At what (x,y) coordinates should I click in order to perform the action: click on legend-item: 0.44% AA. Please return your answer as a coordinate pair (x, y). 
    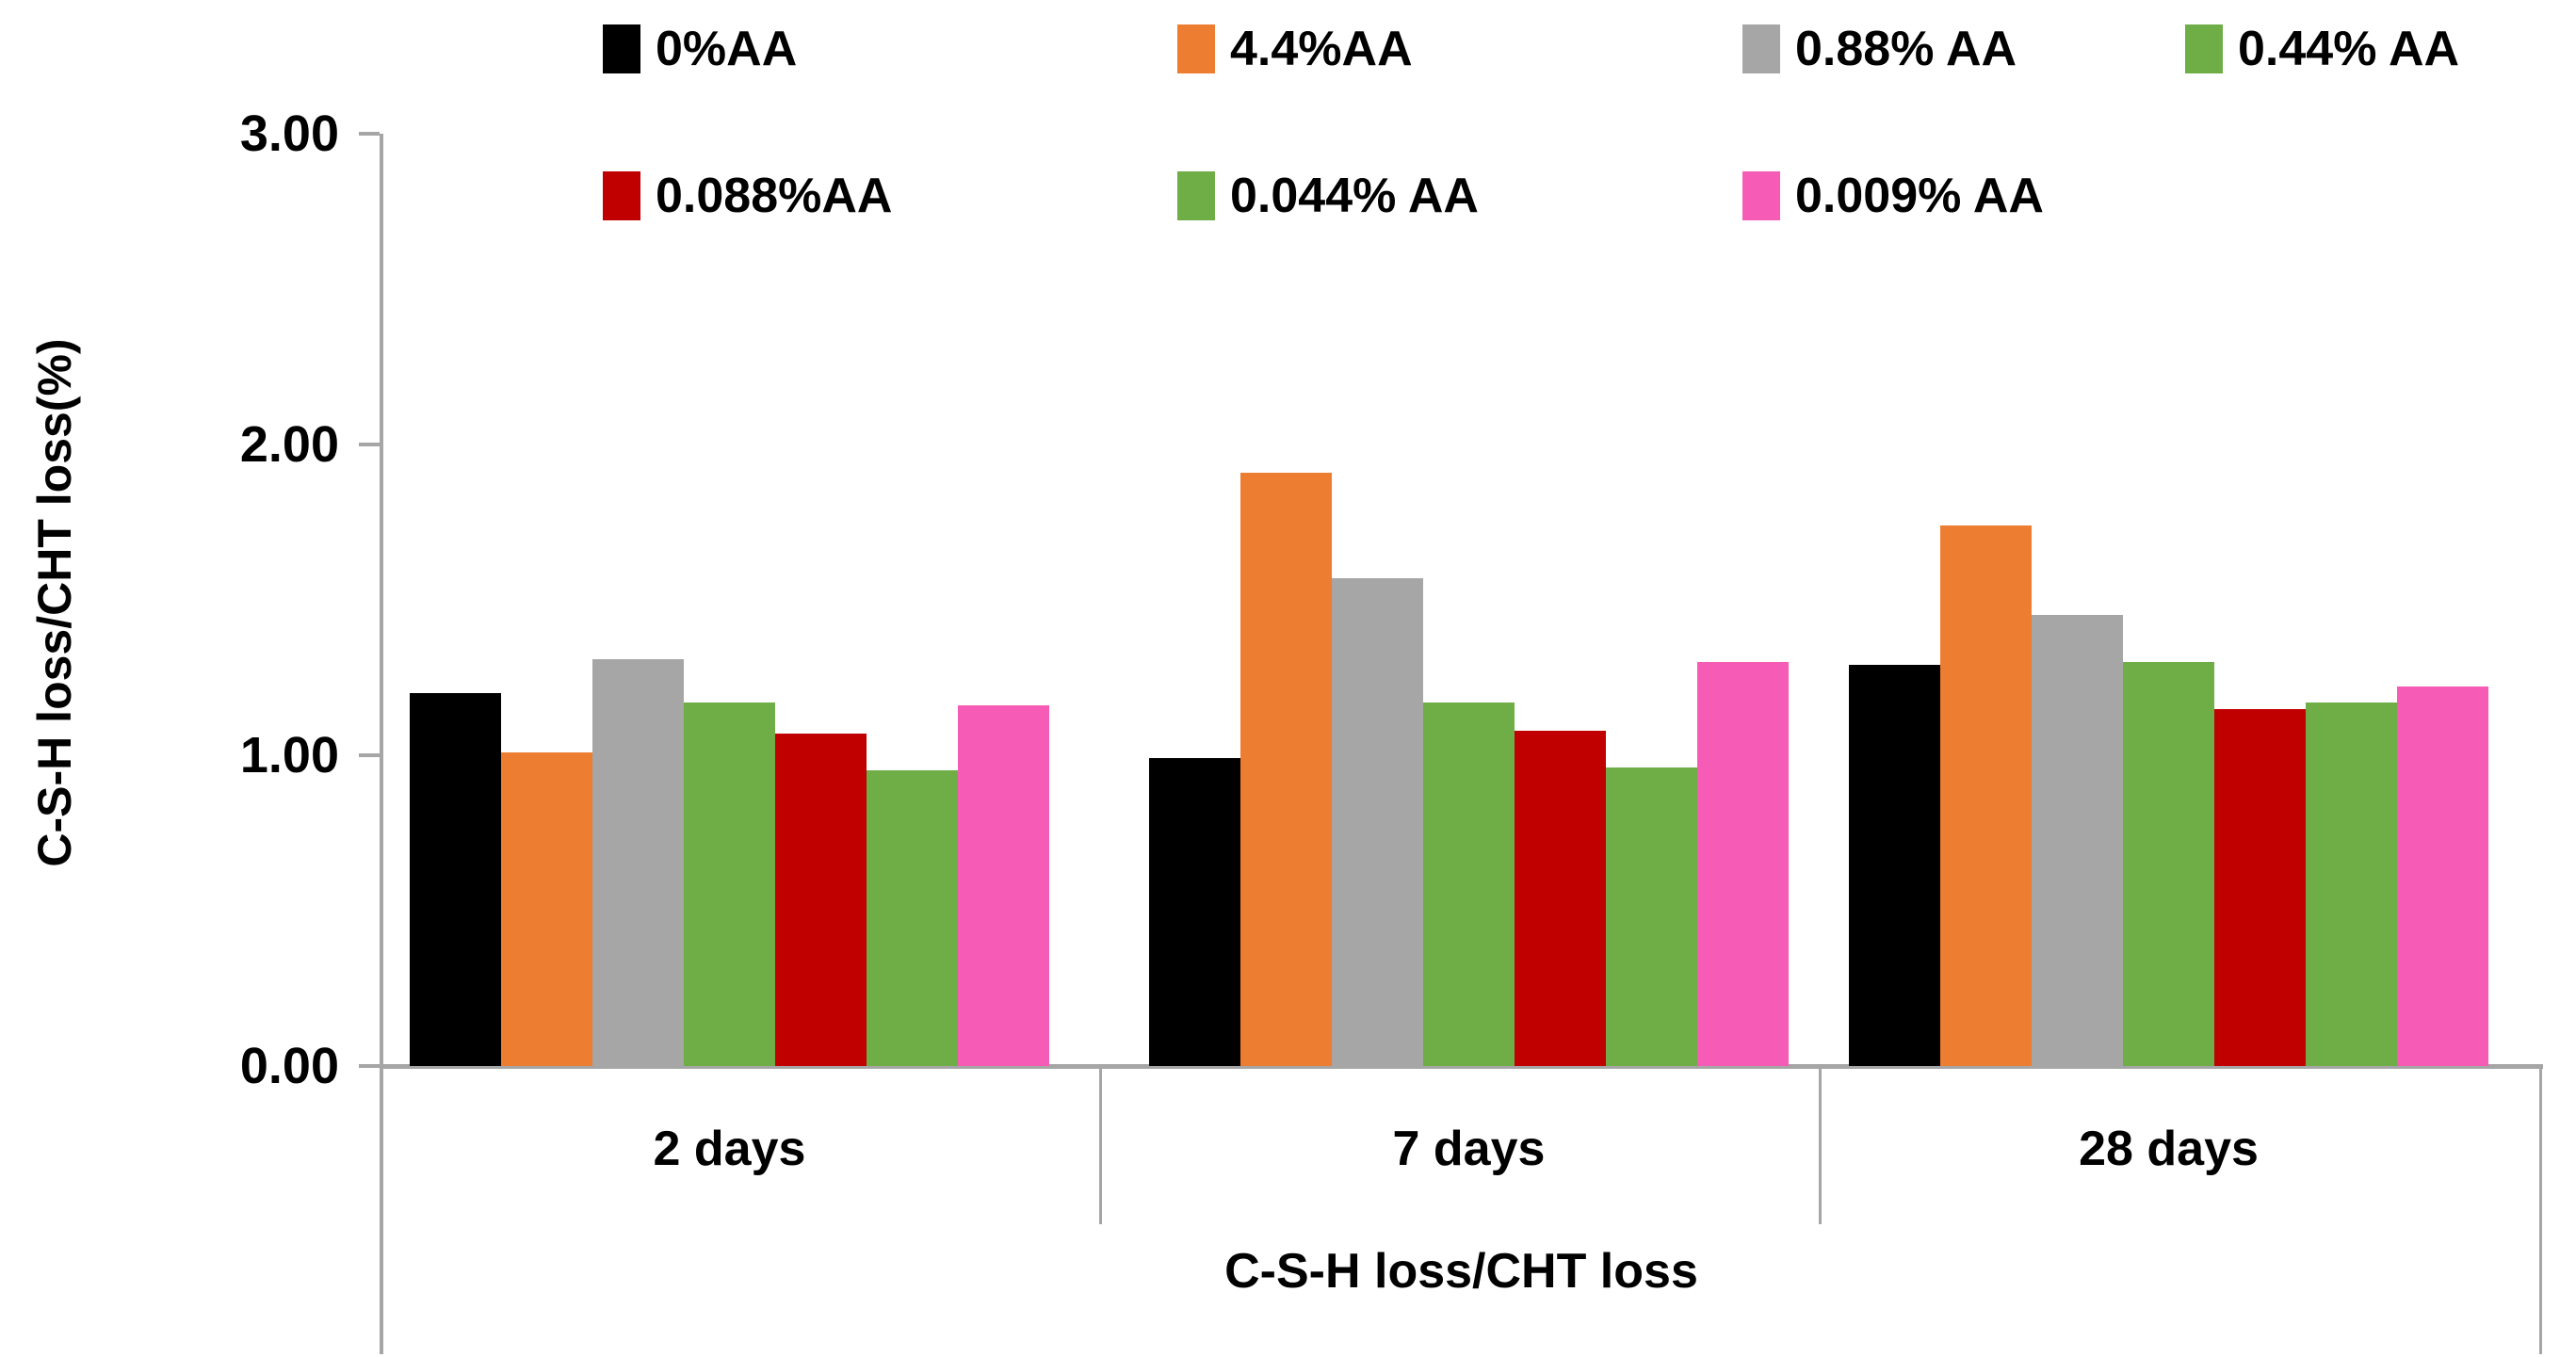
    Looking at the image, I should click on (2322, 49).